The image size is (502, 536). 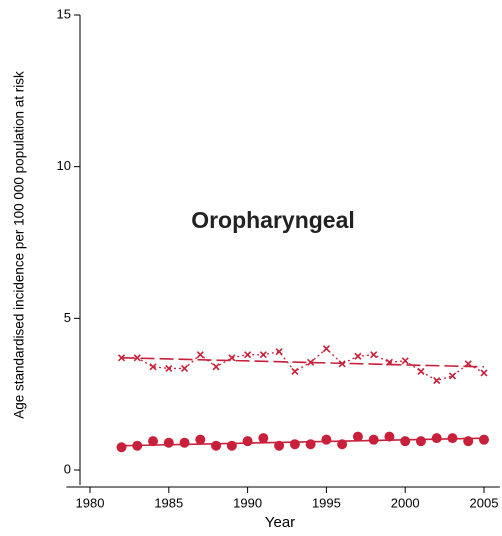 I want to click on x-tick-label: 1980, so click(x=90, y=502).